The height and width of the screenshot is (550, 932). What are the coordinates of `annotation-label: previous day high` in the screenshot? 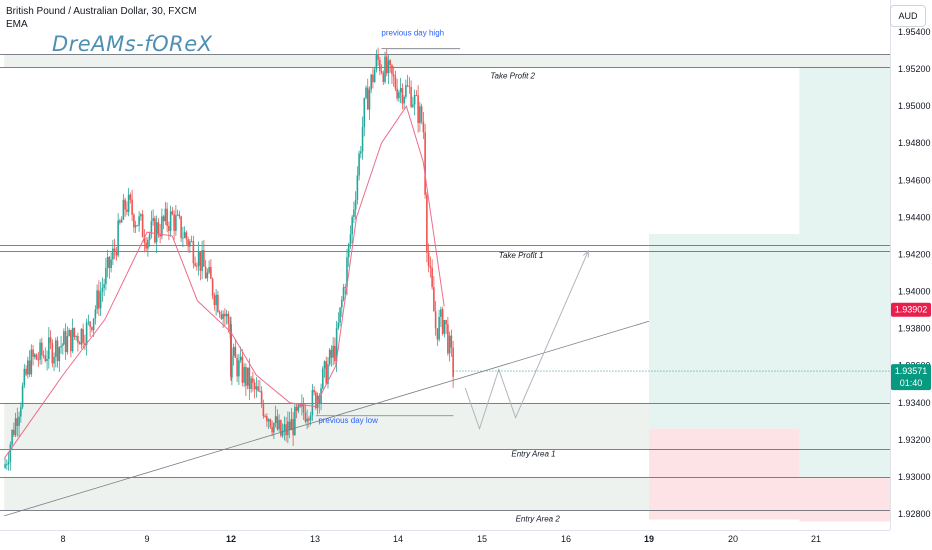 It's located at (412, 33).